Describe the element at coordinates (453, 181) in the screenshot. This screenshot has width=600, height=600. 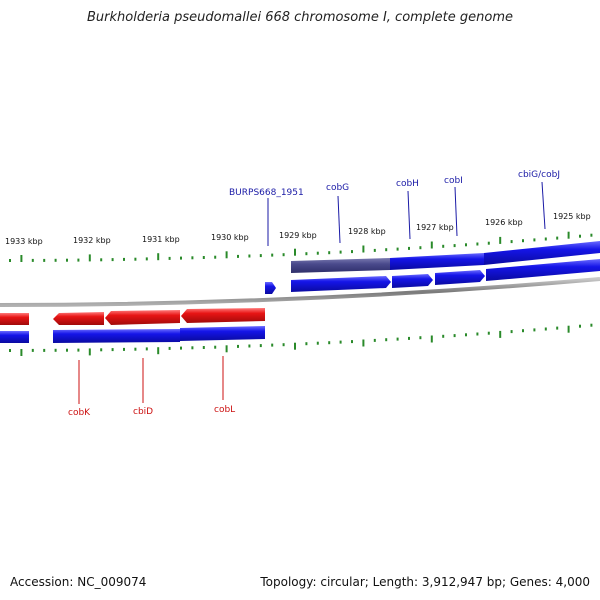
I see `gene-label: cobI` at that location.